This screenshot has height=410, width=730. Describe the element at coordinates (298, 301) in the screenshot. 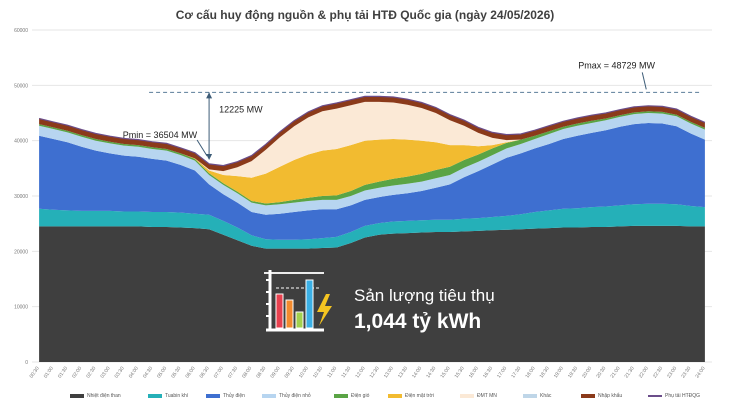

I see `bar-chart-bolt-icon` at that location.